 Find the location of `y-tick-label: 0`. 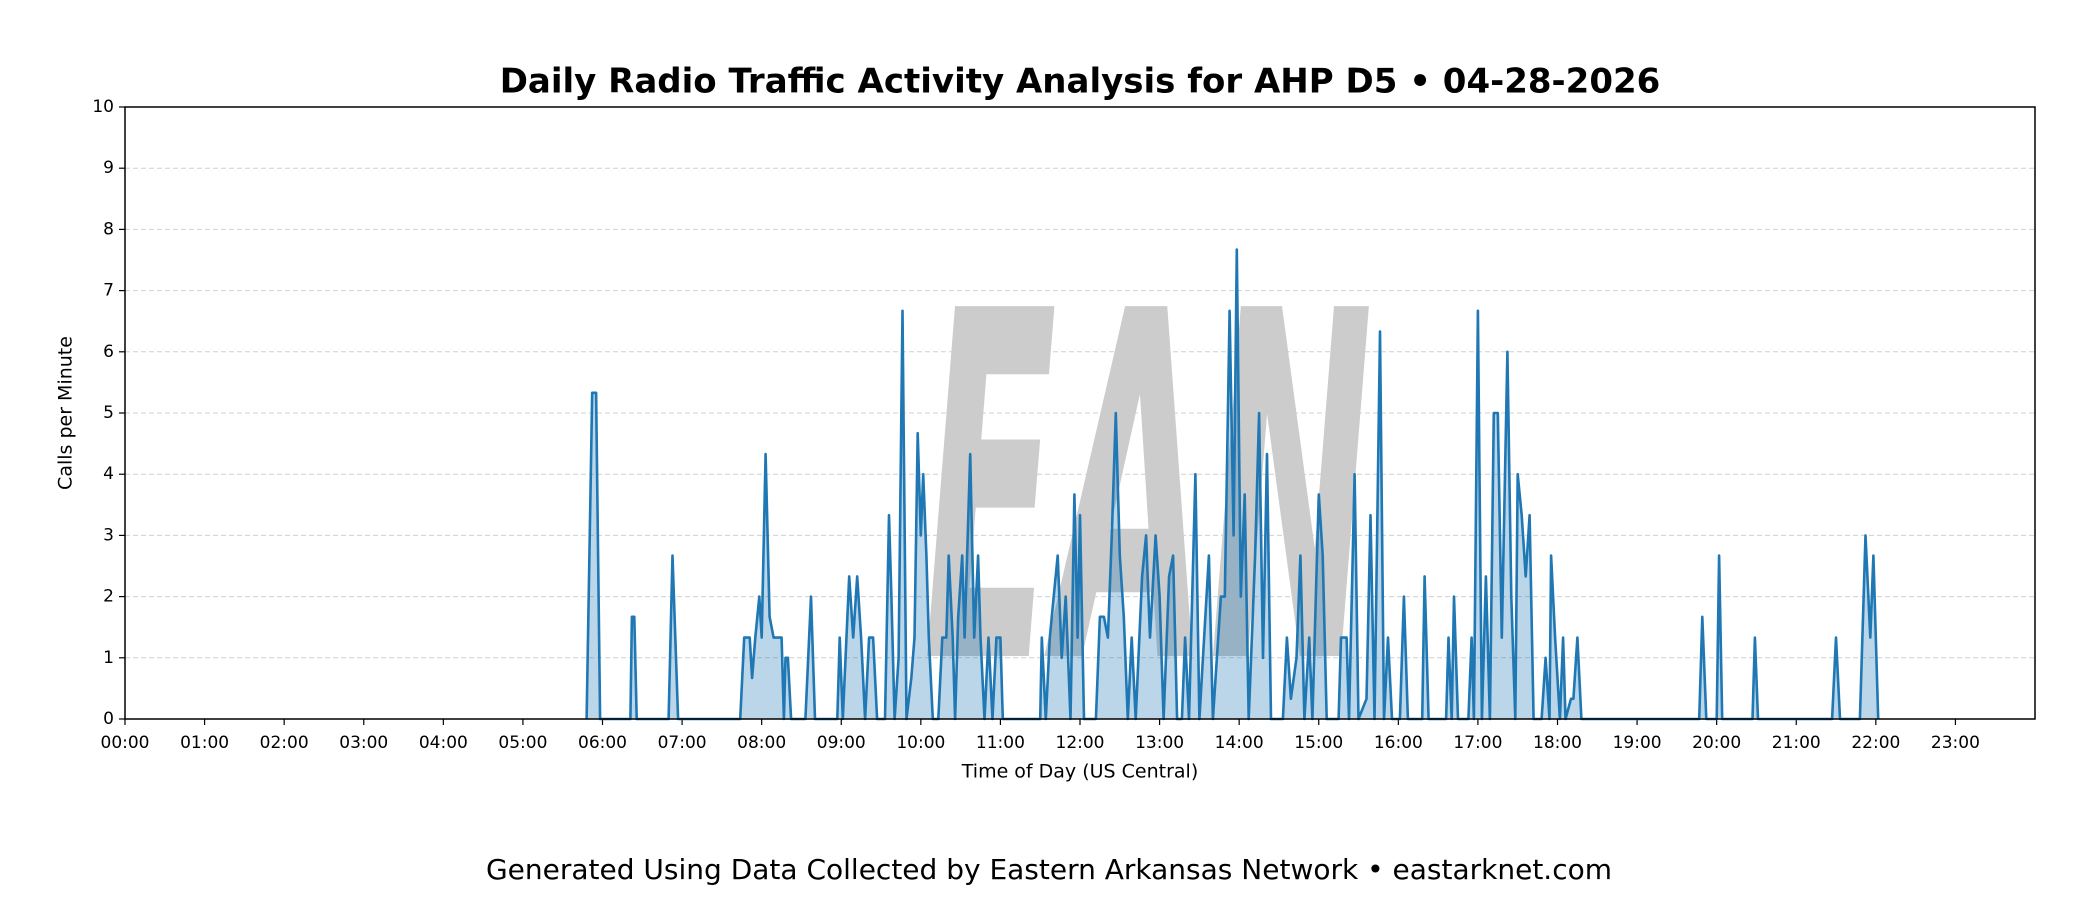

y-tick-label: 0 is located at coordinates (108, 719).